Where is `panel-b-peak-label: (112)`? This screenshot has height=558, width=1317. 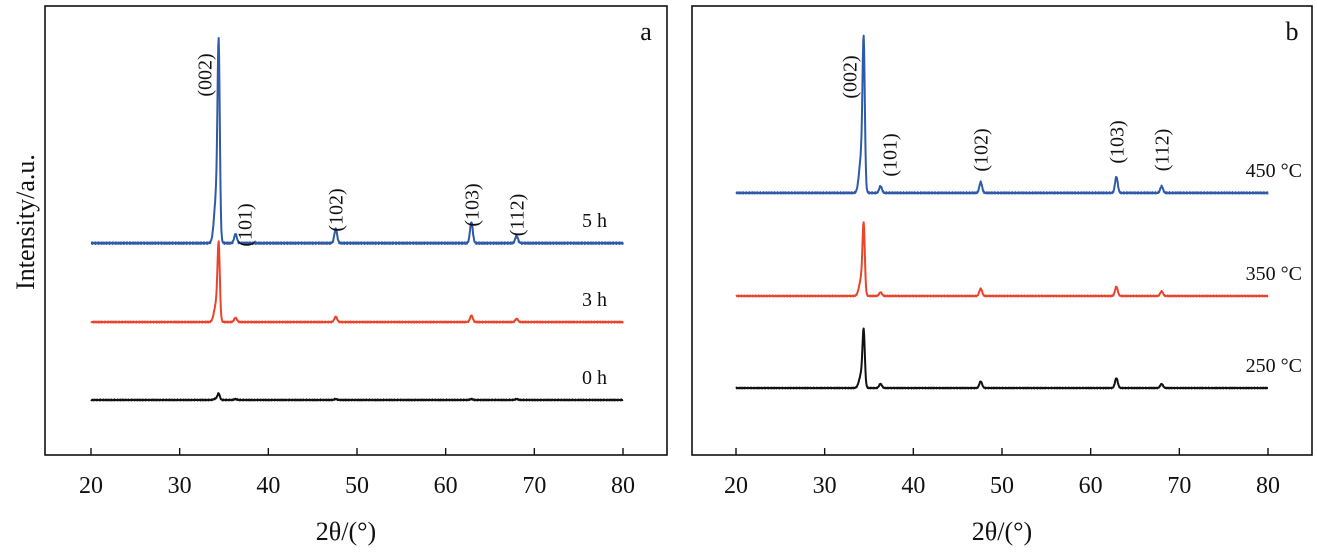 panel-b-peak-label: (112) is located at coordinates (1163, 150).